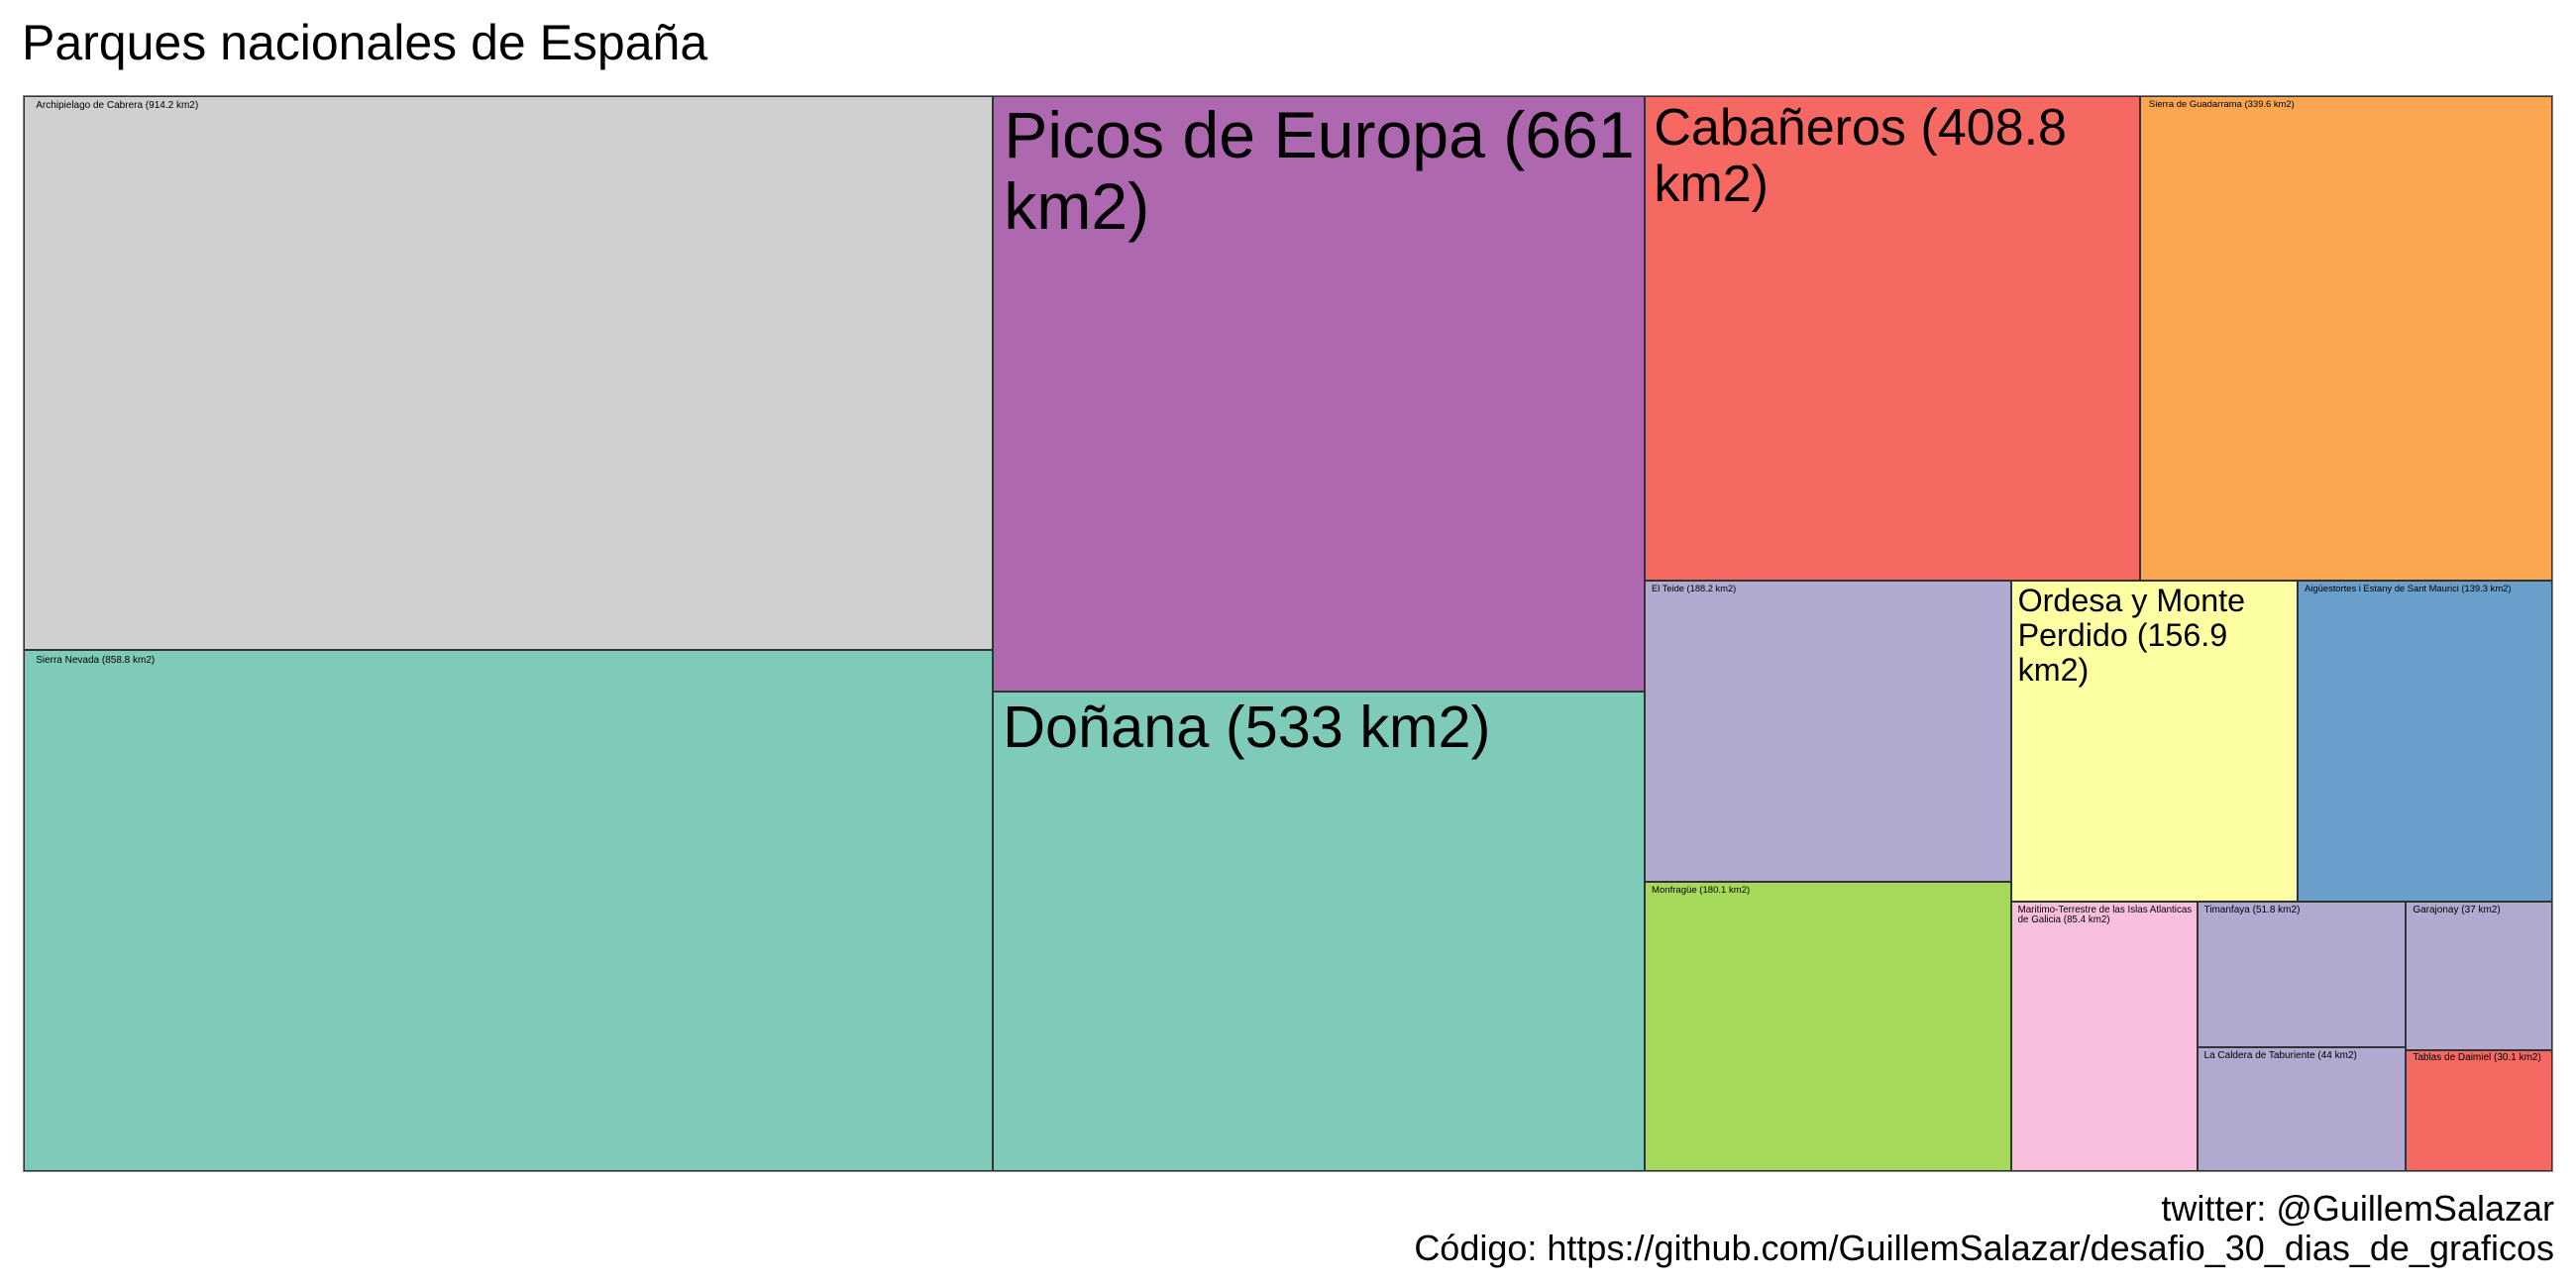 The width and height of the screenshot is (2576, 1288). I want to click on treemap-tile-label: Tablas de Daimiel (30.1 km2), so click(2477, 1058).